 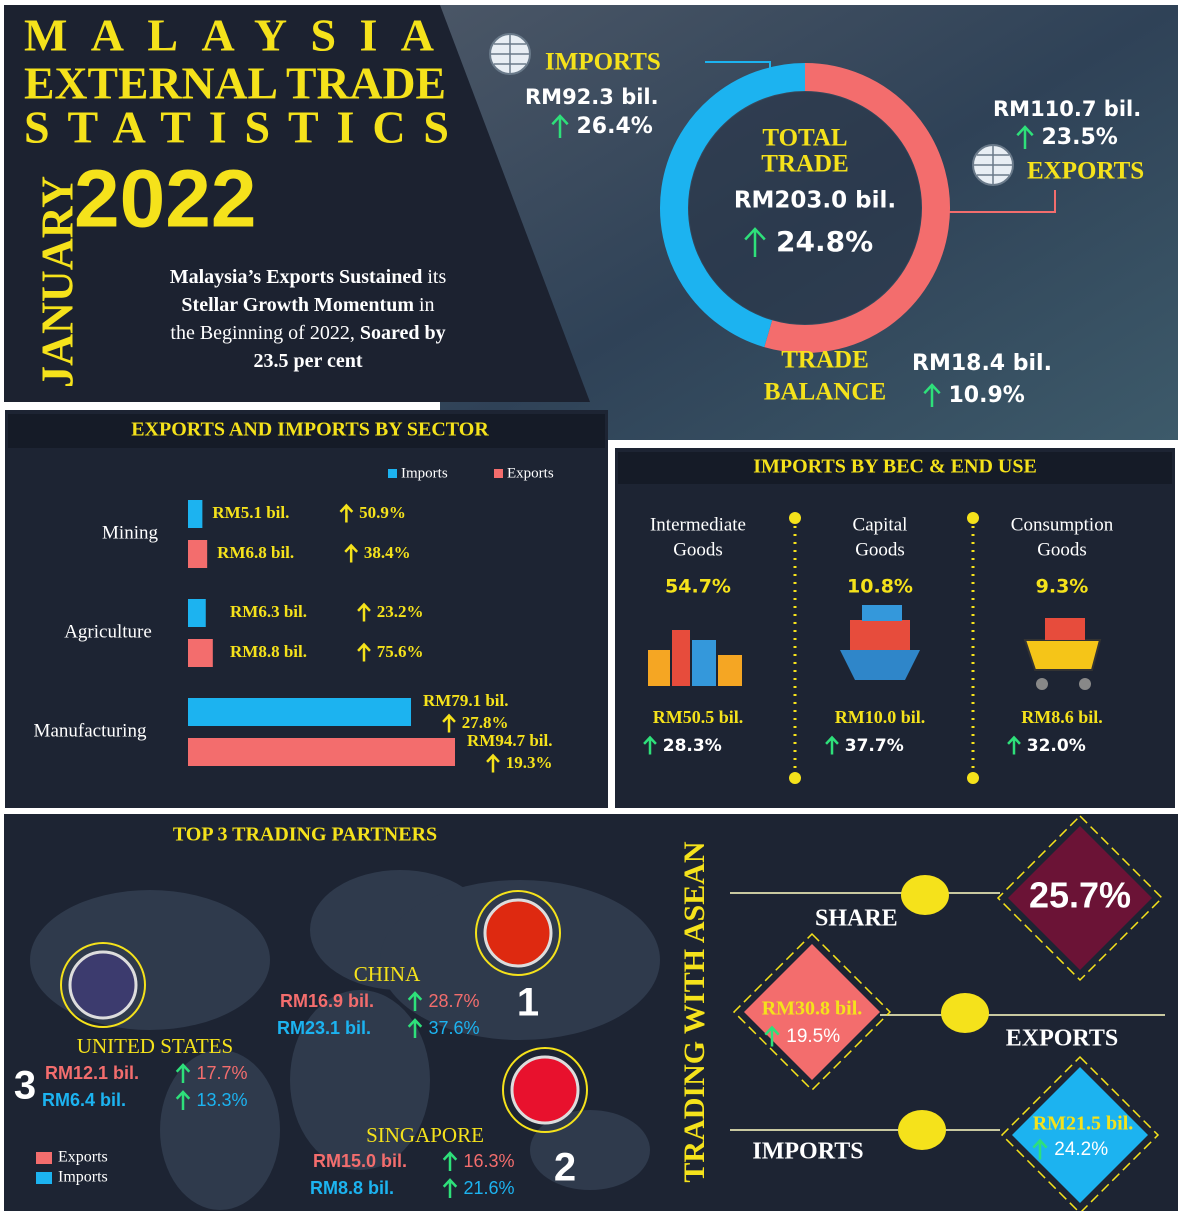 I want to click on growth: 75.6%, so click(x=400, y=651).